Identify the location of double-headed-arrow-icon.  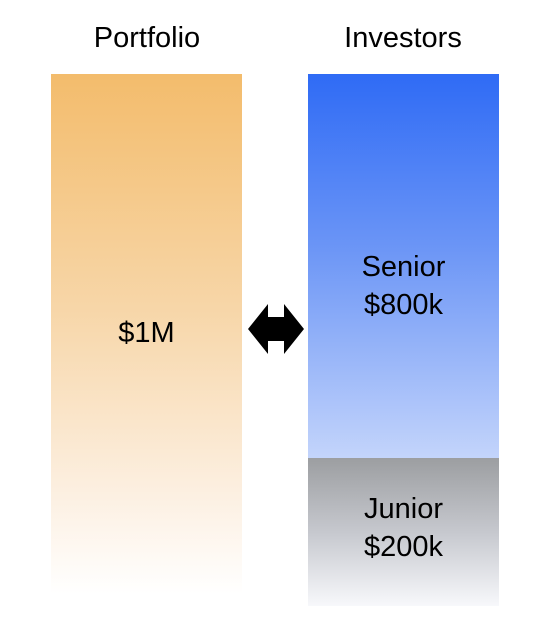
(276, 329).